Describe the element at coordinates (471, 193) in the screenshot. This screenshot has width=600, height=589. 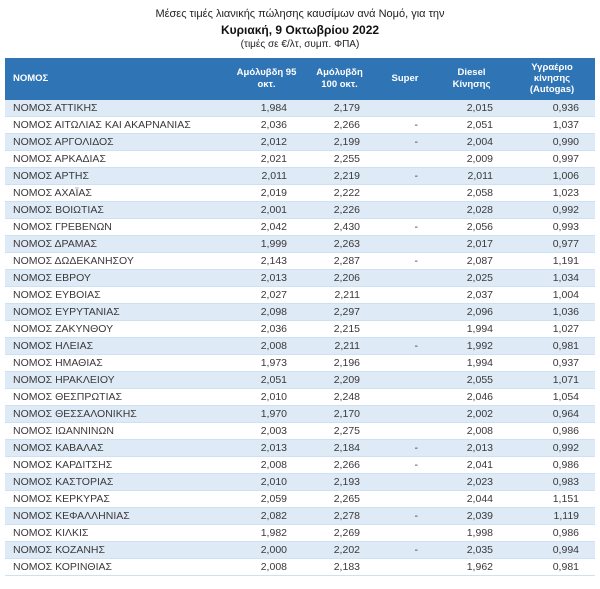
I see `price-value: 2,058` at that location.